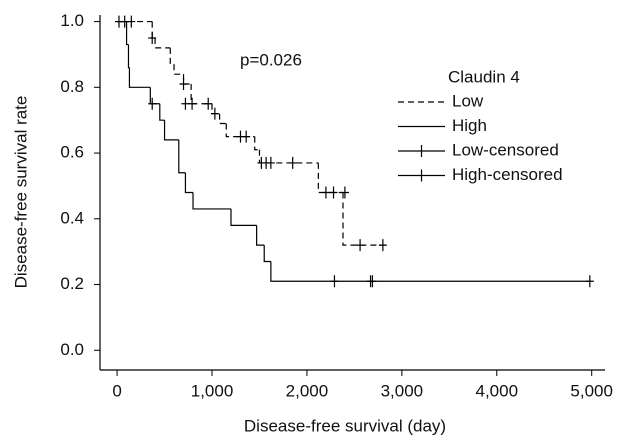  Describe the element at coordinates (505, 149) in the screenshot. I see `legend-label: Low-censored` at that location.